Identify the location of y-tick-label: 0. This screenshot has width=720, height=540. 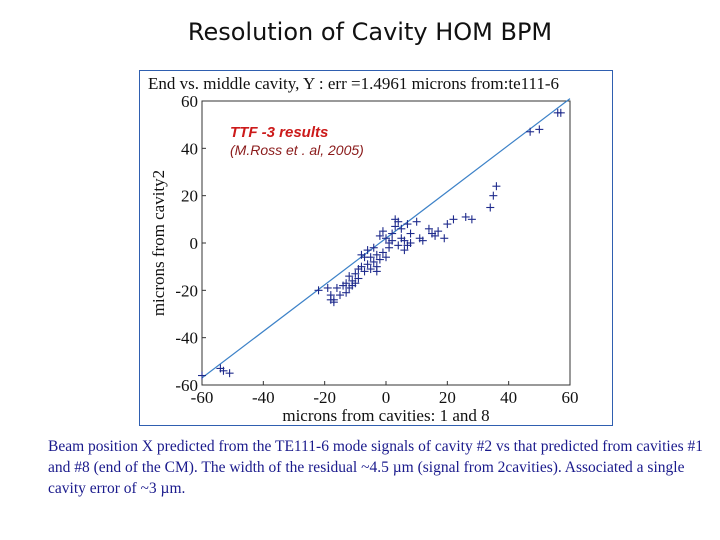
(194, 243).